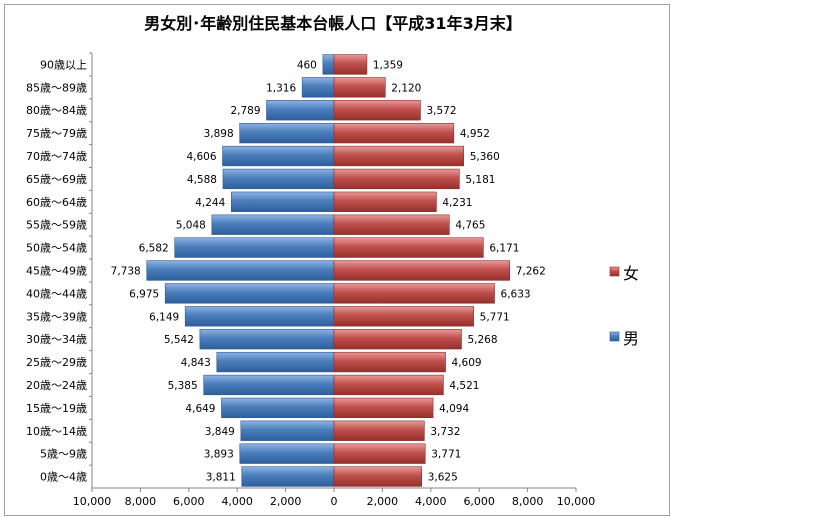  What do you see at coordinates (56, 385) in the screenshot?
I see `category-label-4: 20歳～24歳` at bounding box center [56, 385].